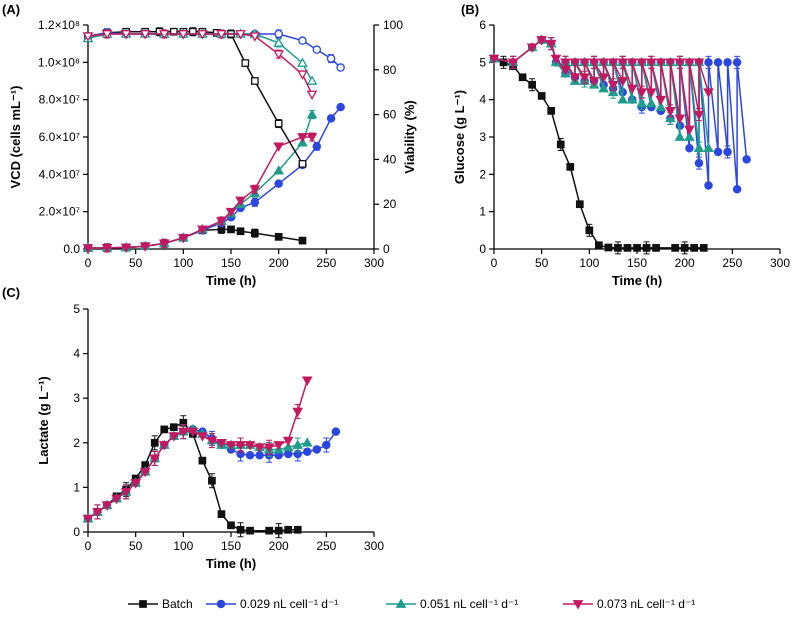  What do you see at coordinates (409, 136) in the screenshot?
I see `y2-axis-label: Viability (%)` at bounding box center [409, 136].